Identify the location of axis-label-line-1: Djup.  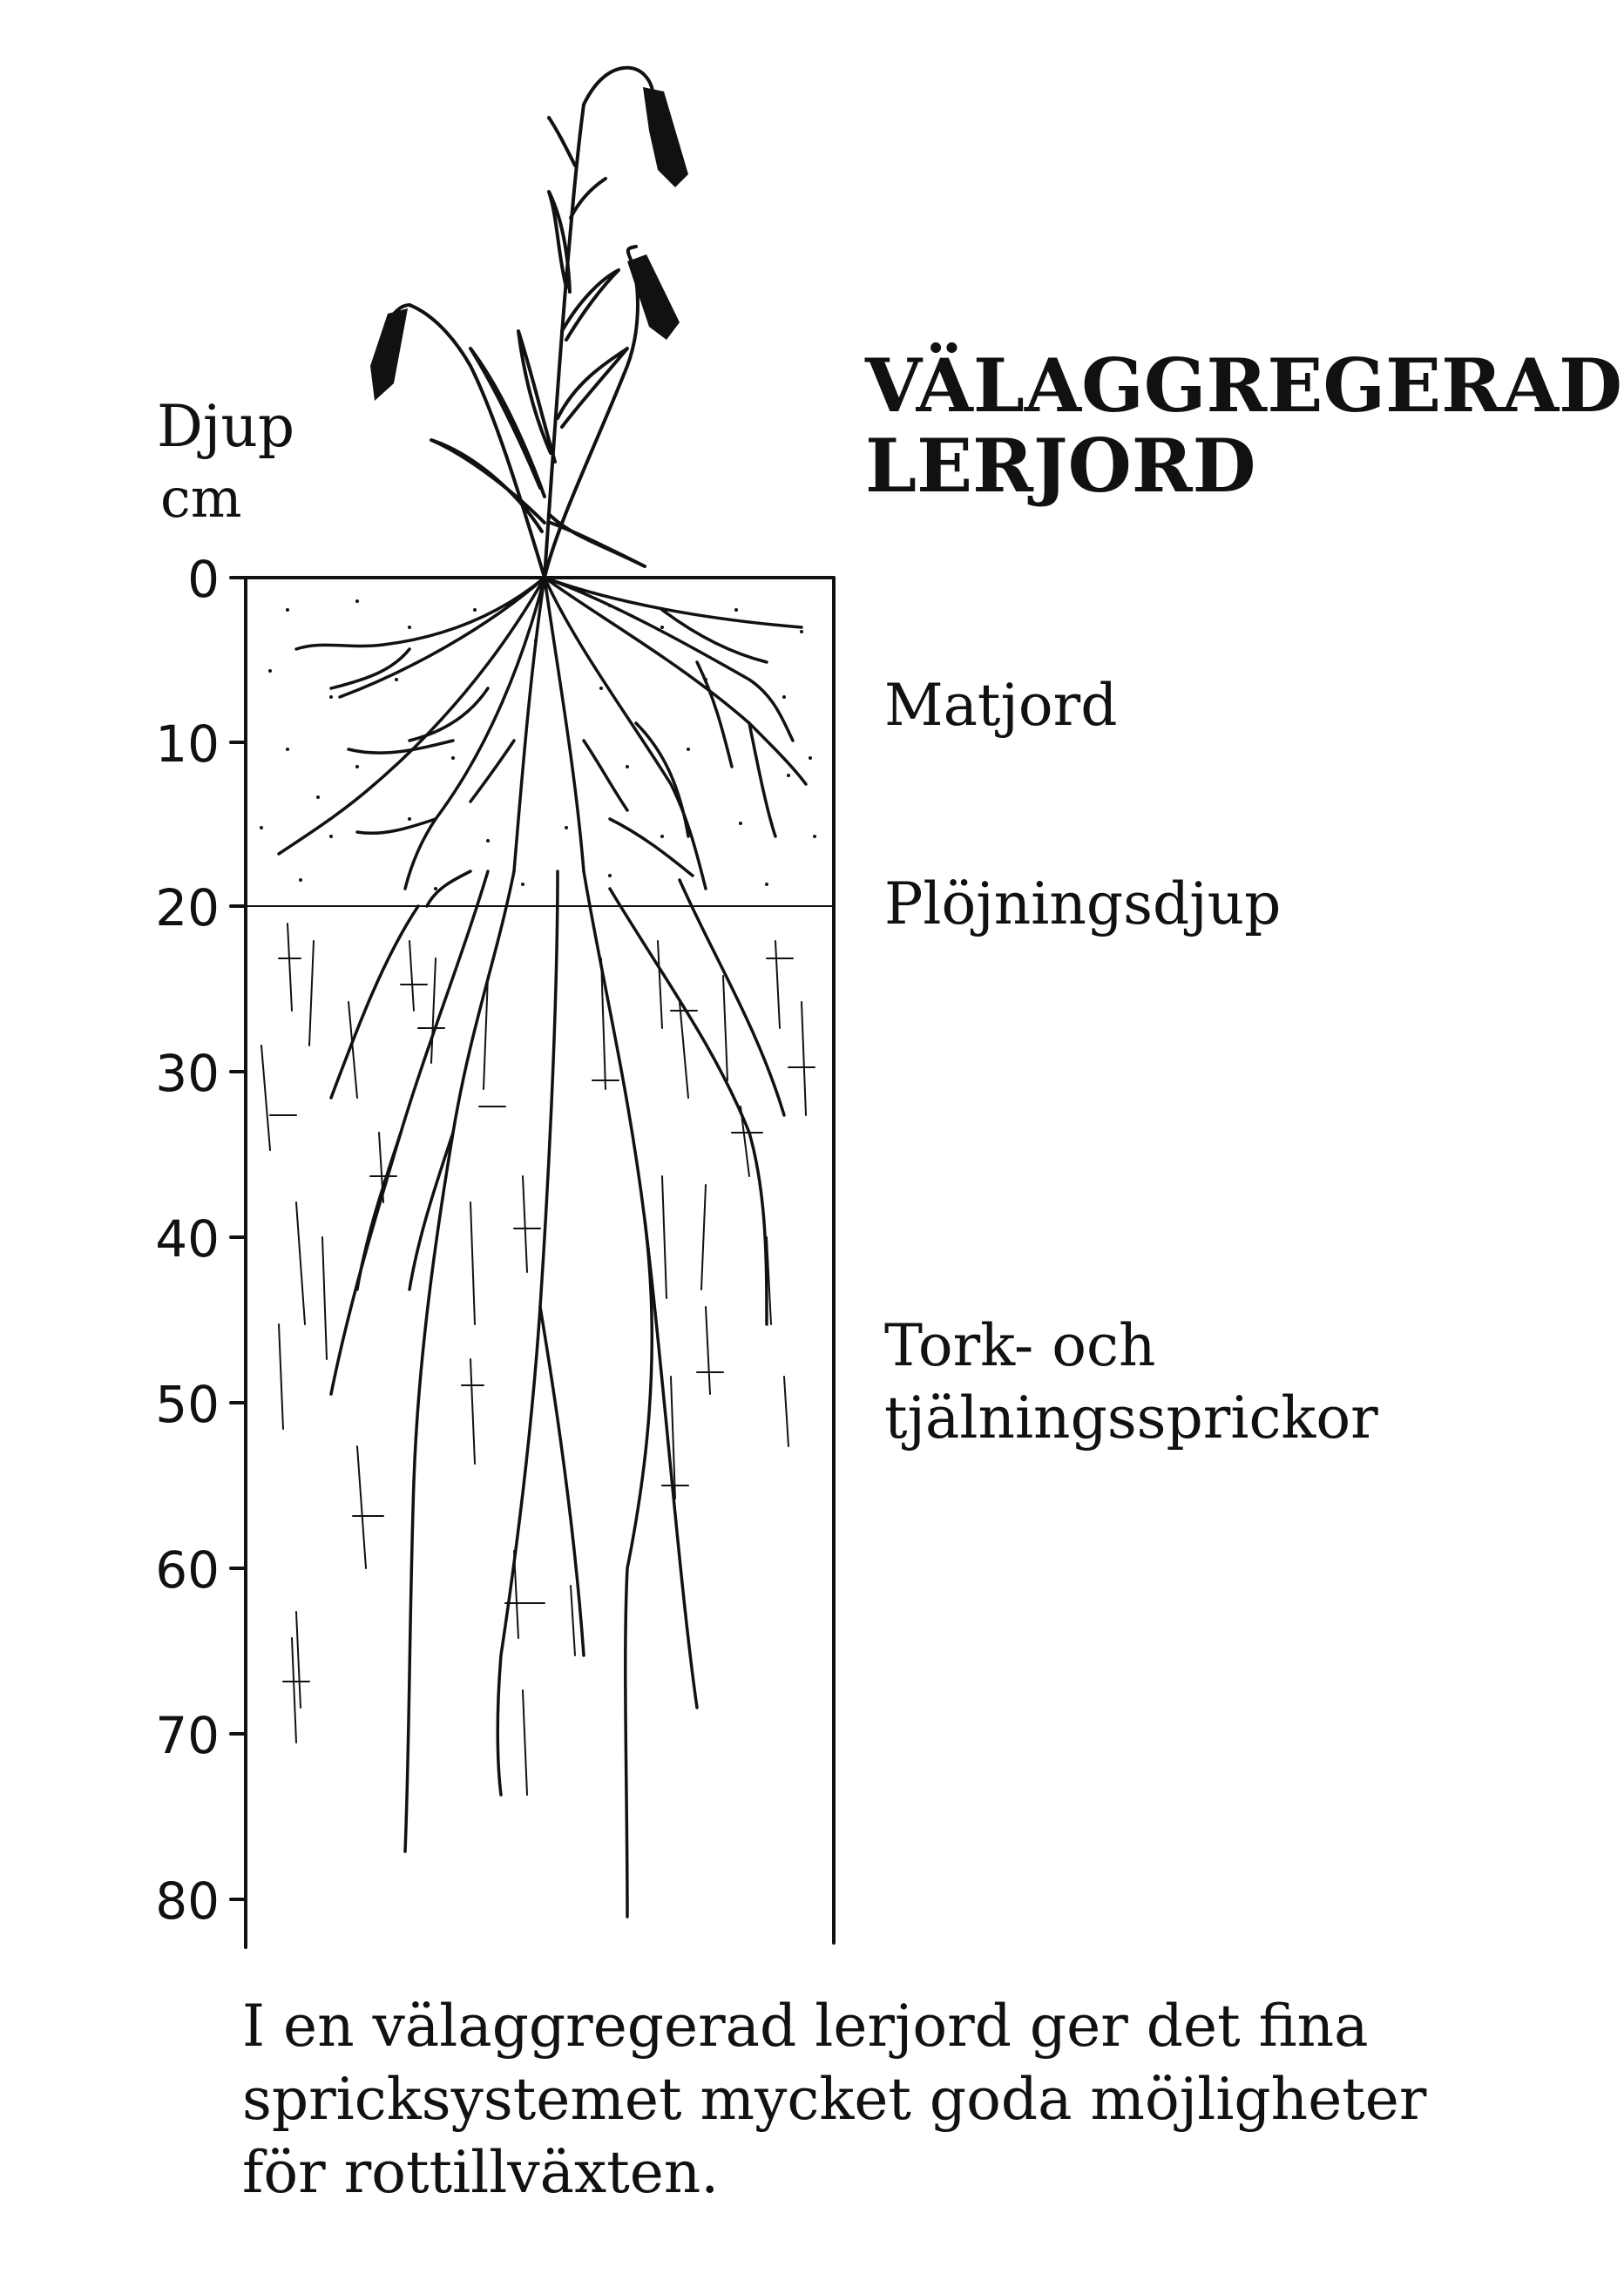
(225, 427).